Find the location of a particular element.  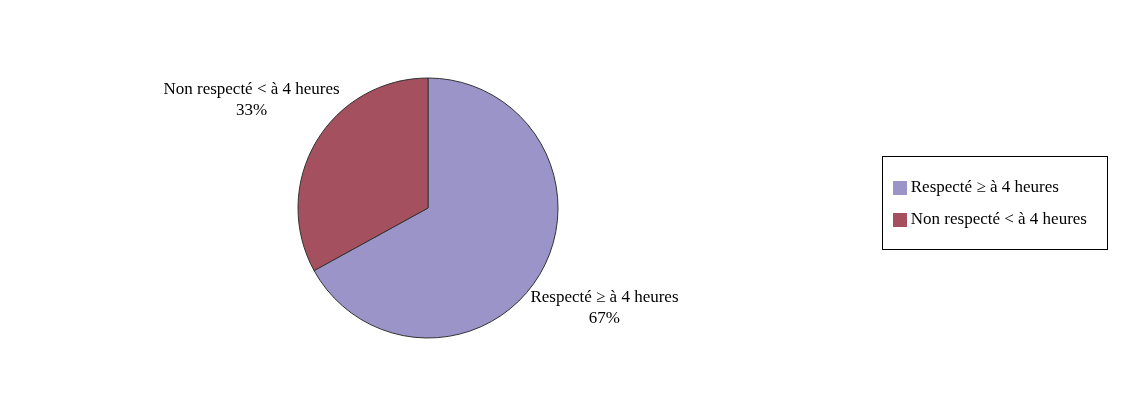

legend-label: Respecté ≥ à 4 heures is located at coordinates (984, 186).